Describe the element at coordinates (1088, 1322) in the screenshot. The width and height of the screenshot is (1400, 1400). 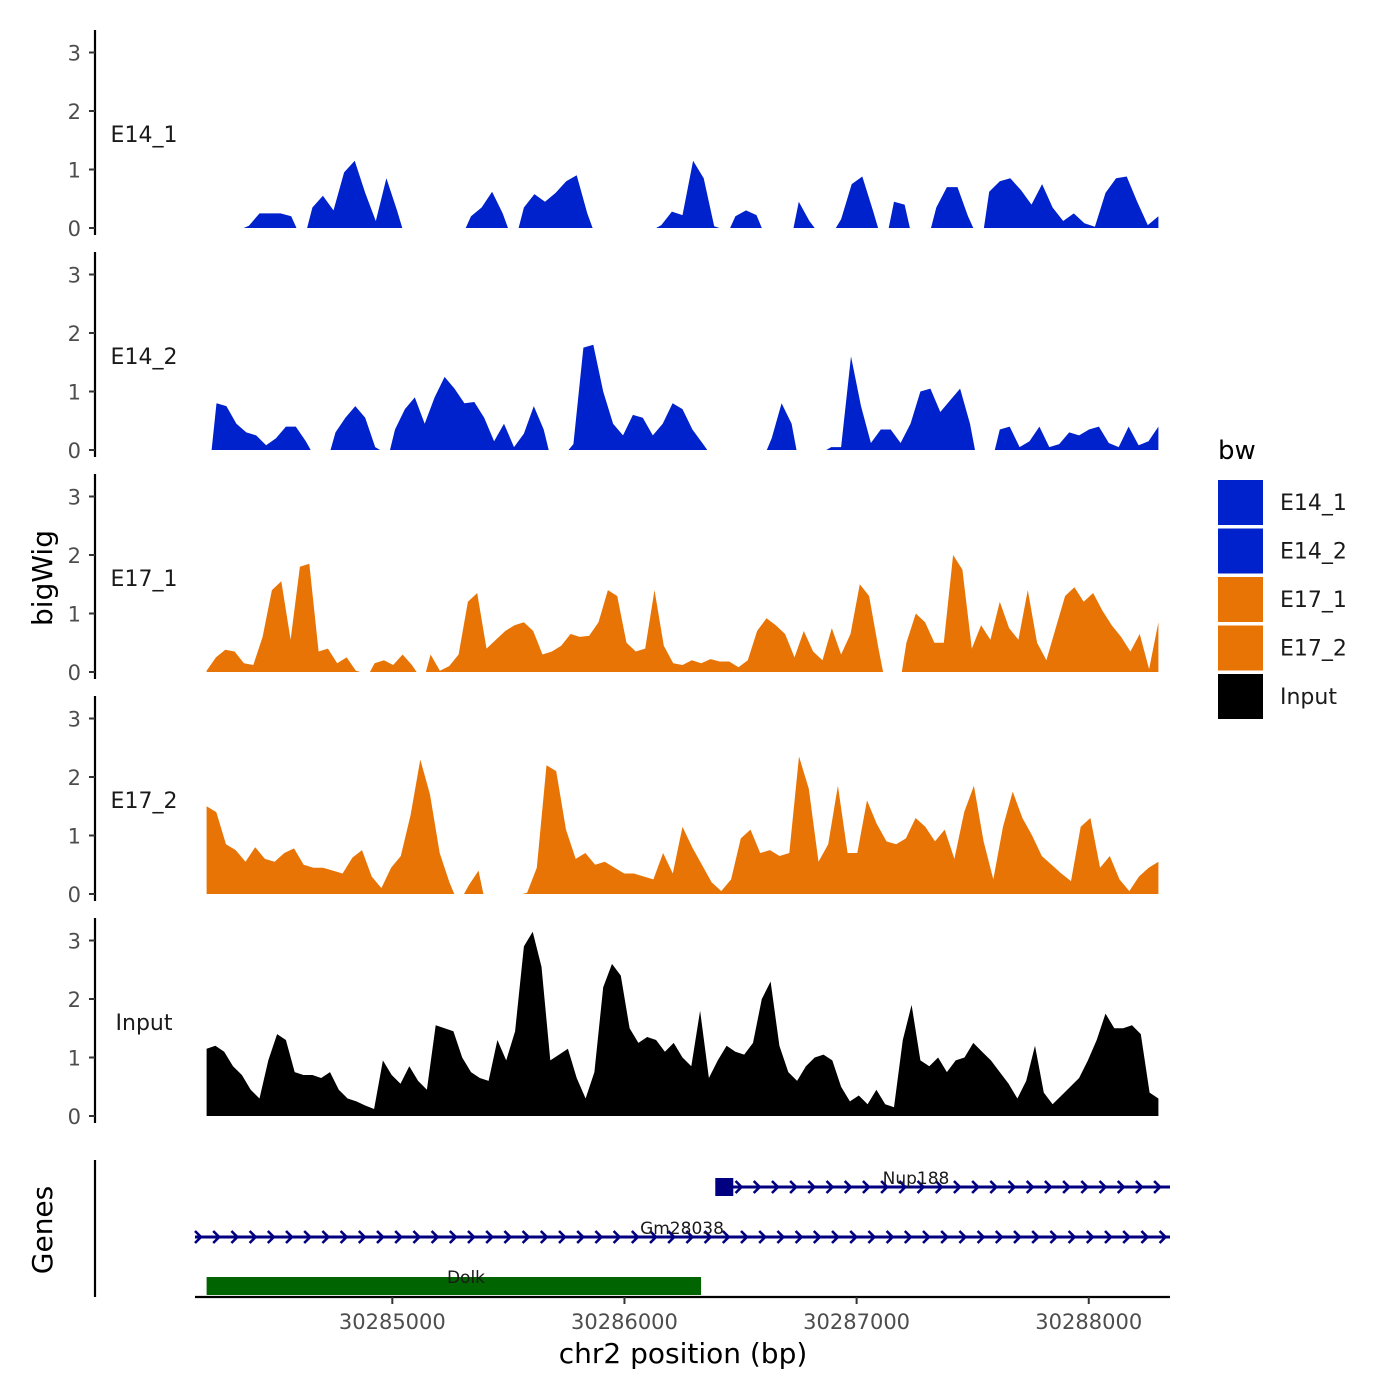
I see `x-tick-label: 30288000` at that location.